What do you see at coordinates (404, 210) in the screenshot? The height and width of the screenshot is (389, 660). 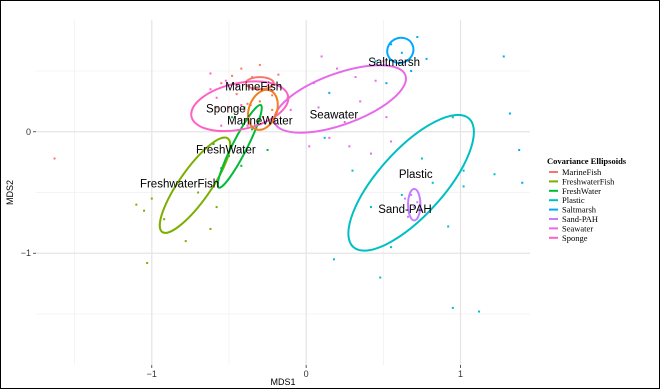 I see `label-sand-pah: Sand-PAH` at bounding box center [404, 210].